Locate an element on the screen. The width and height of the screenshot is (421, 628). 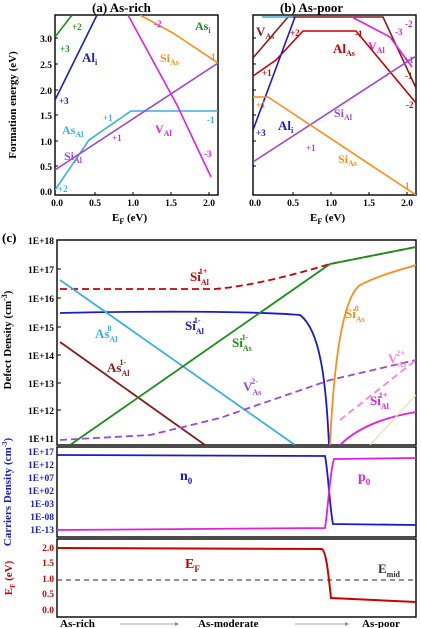
b-label-sial: SiAl is located at coordinates (343, 114).